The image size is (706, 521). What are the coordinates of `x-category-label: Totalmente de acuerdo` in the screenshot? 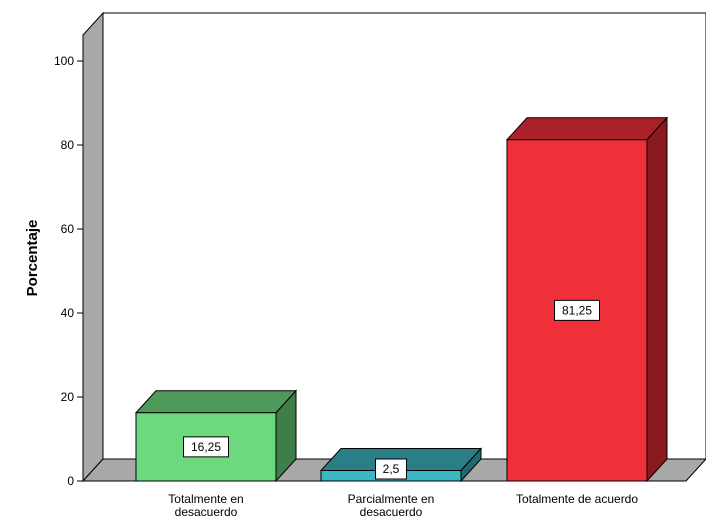 It's located at (577, 499).